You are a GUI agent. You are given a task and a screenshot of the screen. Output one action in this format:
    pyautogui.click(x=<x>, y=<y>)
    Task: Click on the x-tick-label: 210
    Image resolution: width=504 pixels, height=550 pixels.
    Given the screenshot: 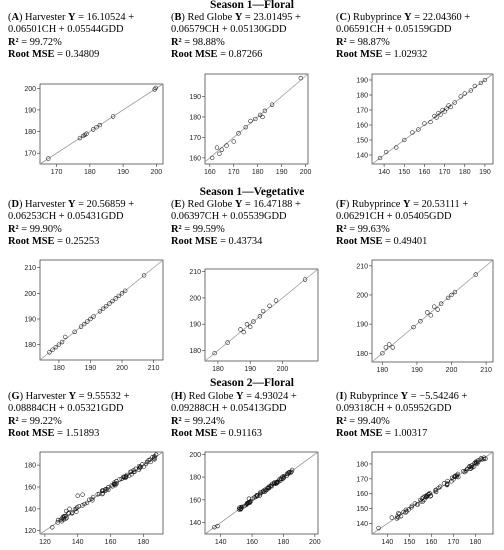 What is the action you would take?
    pyautogui.click(x=154, y=368)
    